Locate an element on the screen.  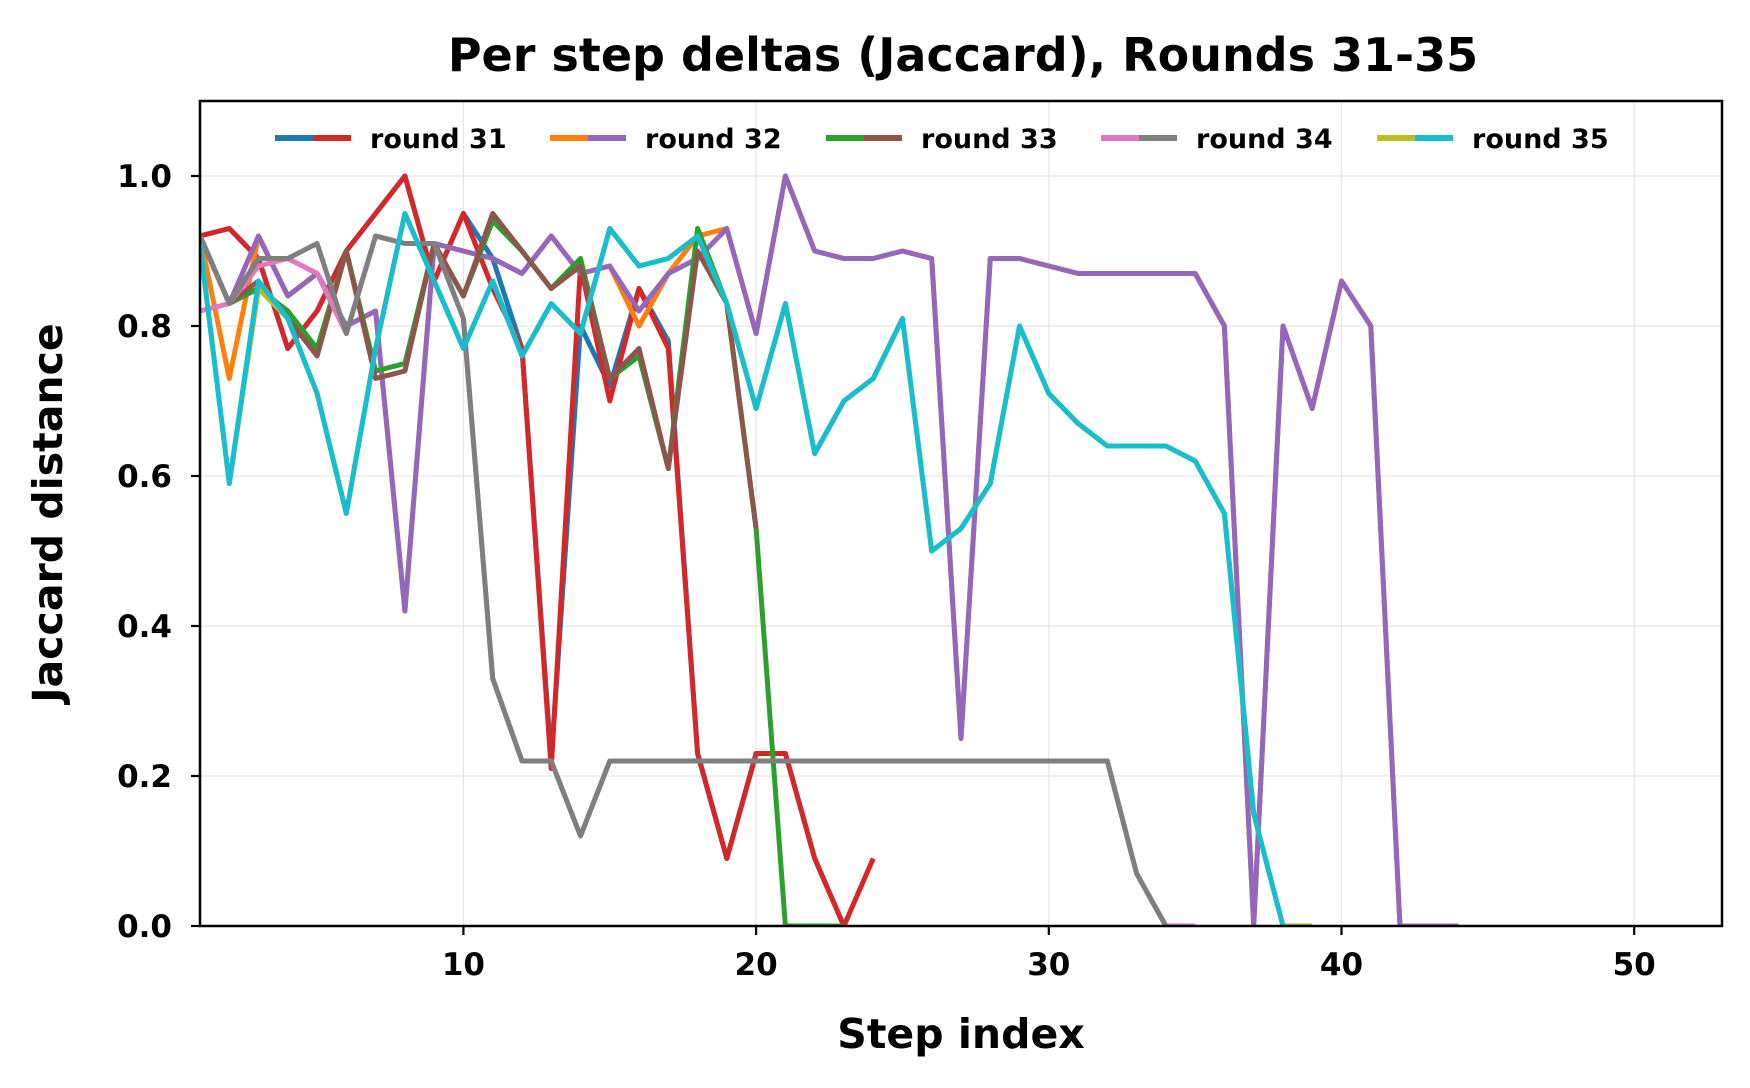
y-tick-label: 0.0 is located at coordinates (144, 927).